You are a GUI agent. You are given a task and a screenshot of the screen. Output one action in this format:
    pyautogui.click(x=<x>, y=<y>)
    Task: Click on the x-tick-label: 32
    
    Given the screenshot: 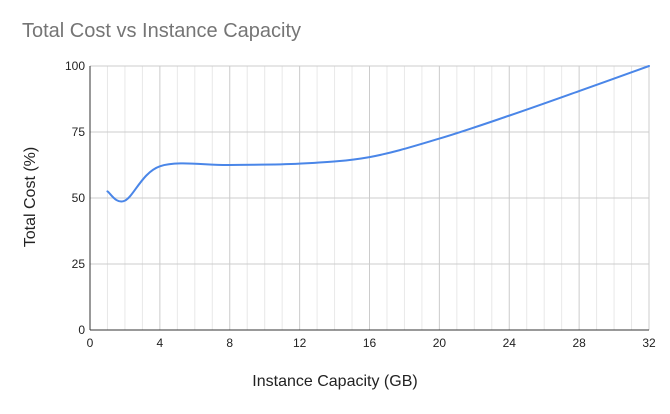 What is the action you would take?
    pyautogui.click(x=649, y=343)
    